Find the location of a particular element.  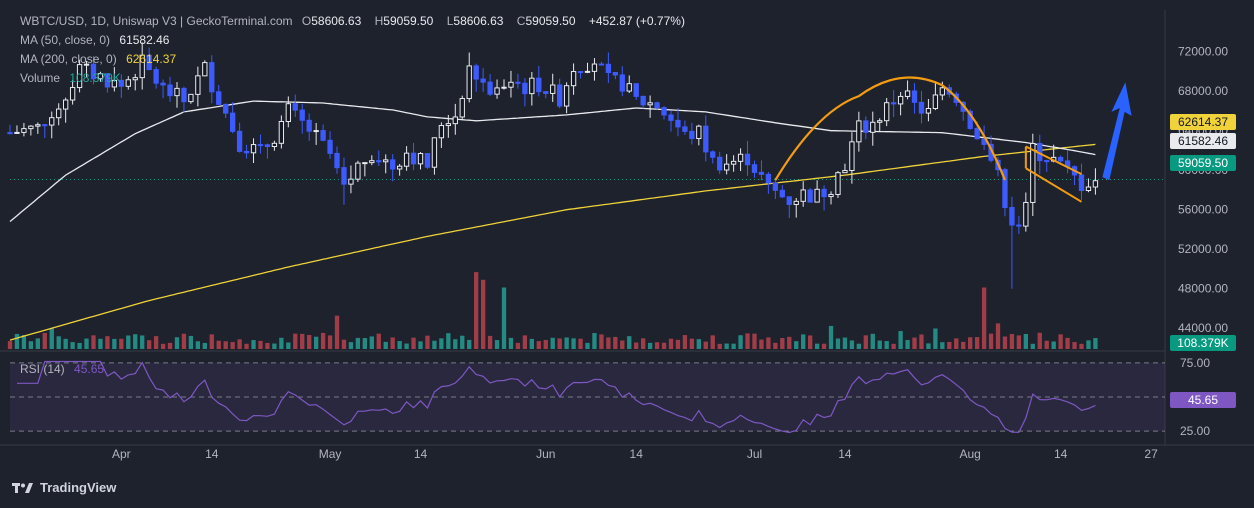

wedge-lower-line is located at coordinates (1054, 185).